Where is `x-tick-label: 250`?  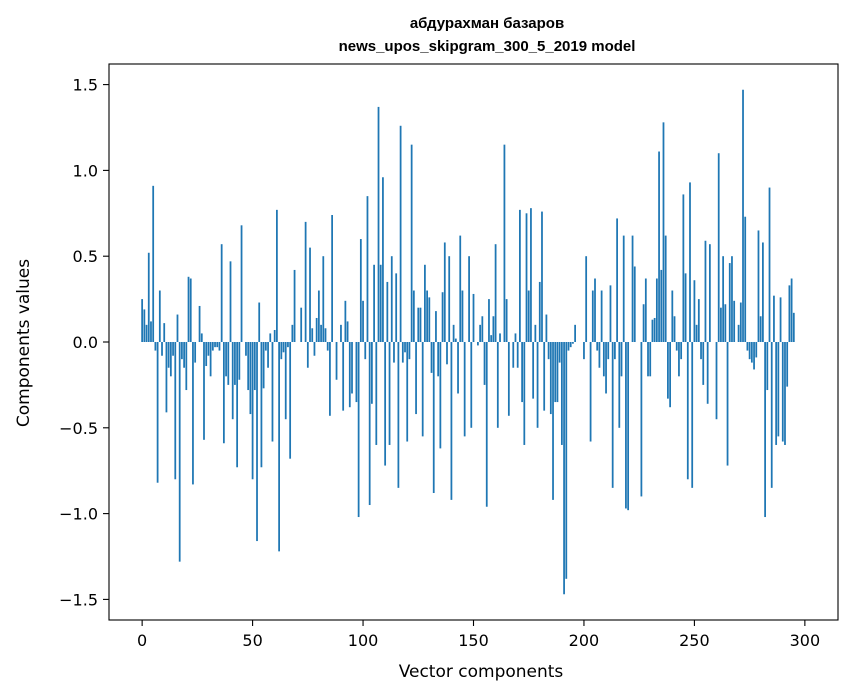
x-tick-label: 250 is located at coordinates (694, 640).